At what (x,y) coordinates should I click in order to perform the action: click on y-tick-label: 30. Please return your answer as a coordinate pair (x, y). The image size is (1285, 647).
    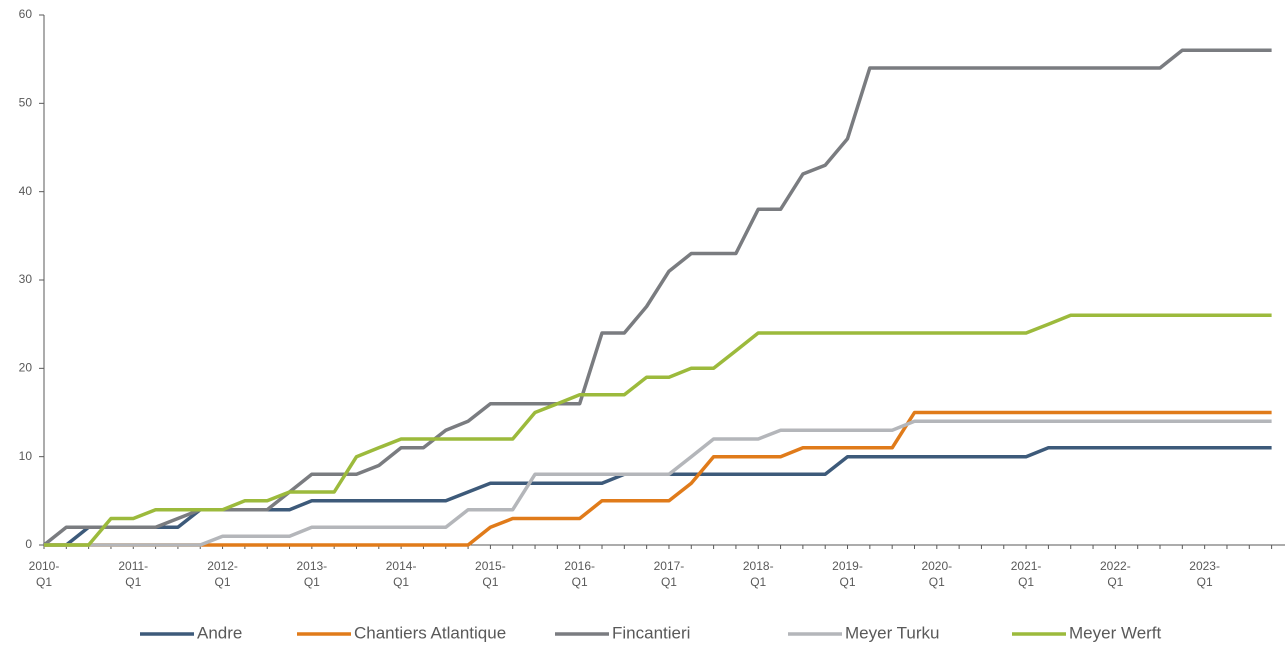
    Looking at the image, I should click on (26, 279).